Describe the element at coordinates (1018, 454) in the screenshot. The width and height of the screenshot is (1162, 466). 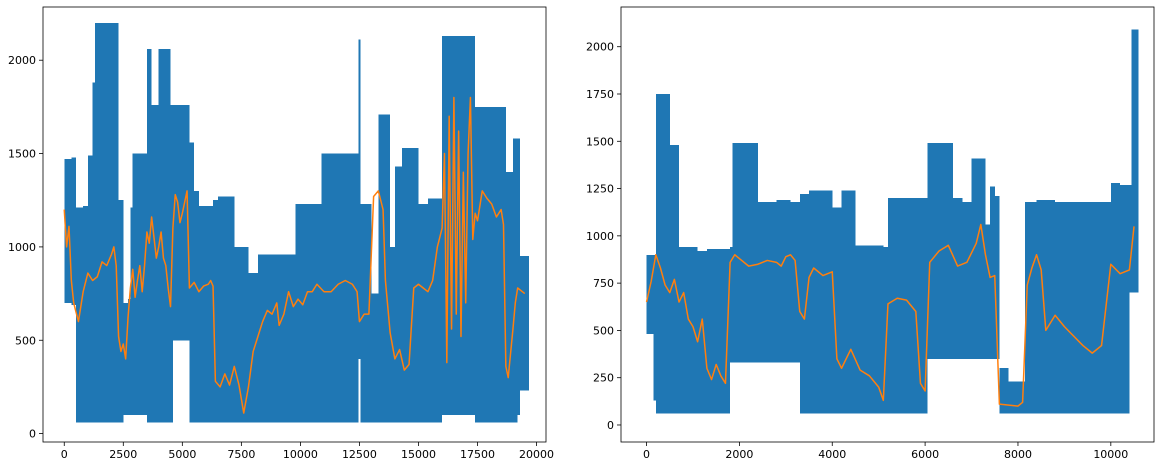
I see `x-tick-label: 8000` at that location.